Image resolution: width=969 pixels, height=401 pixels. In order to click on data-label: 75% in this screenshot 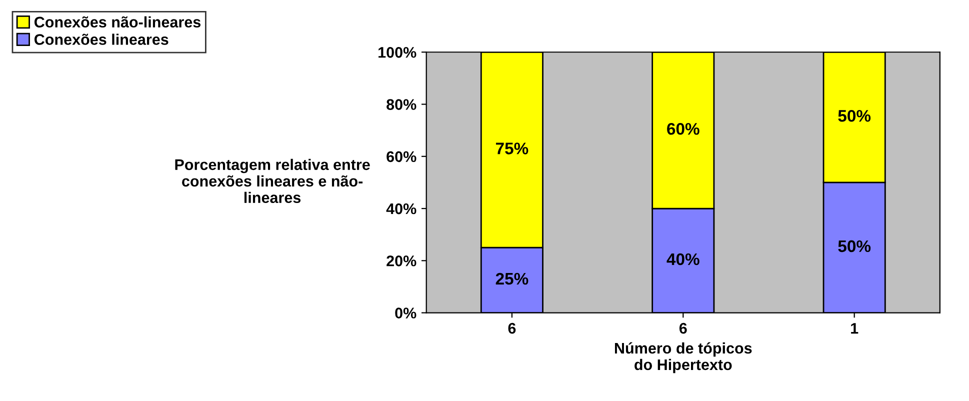, I will do `click(512, 148)`.